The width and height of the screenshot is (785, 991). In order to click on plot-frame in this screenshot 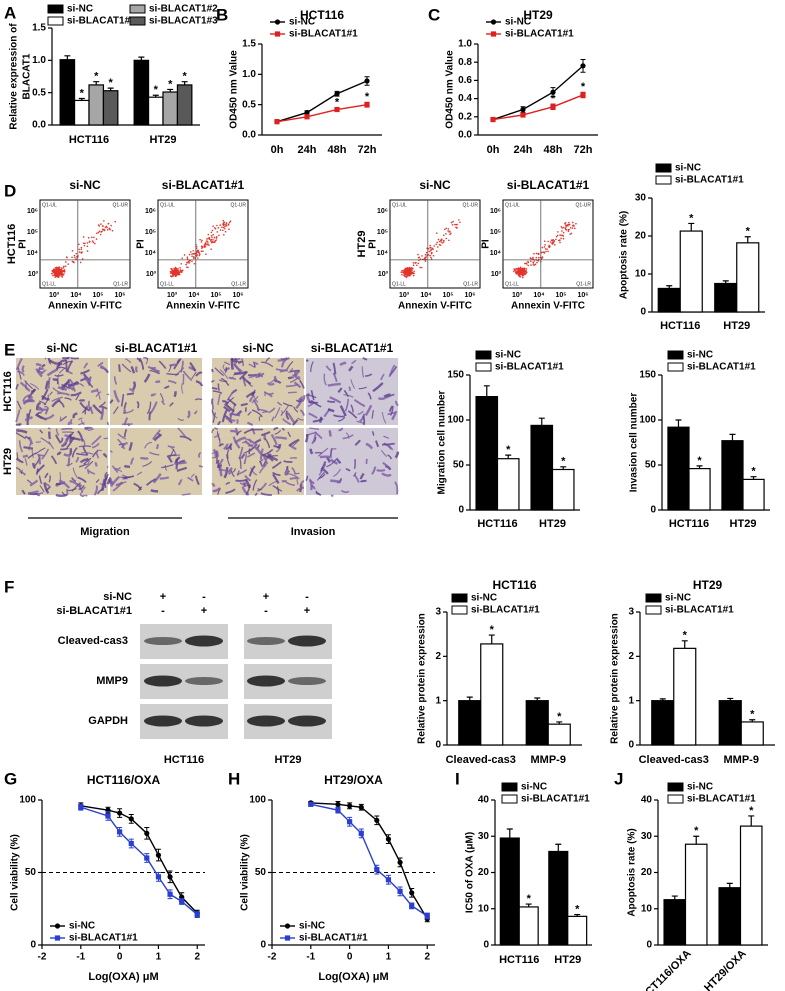, I will do `click(435, 244)`.